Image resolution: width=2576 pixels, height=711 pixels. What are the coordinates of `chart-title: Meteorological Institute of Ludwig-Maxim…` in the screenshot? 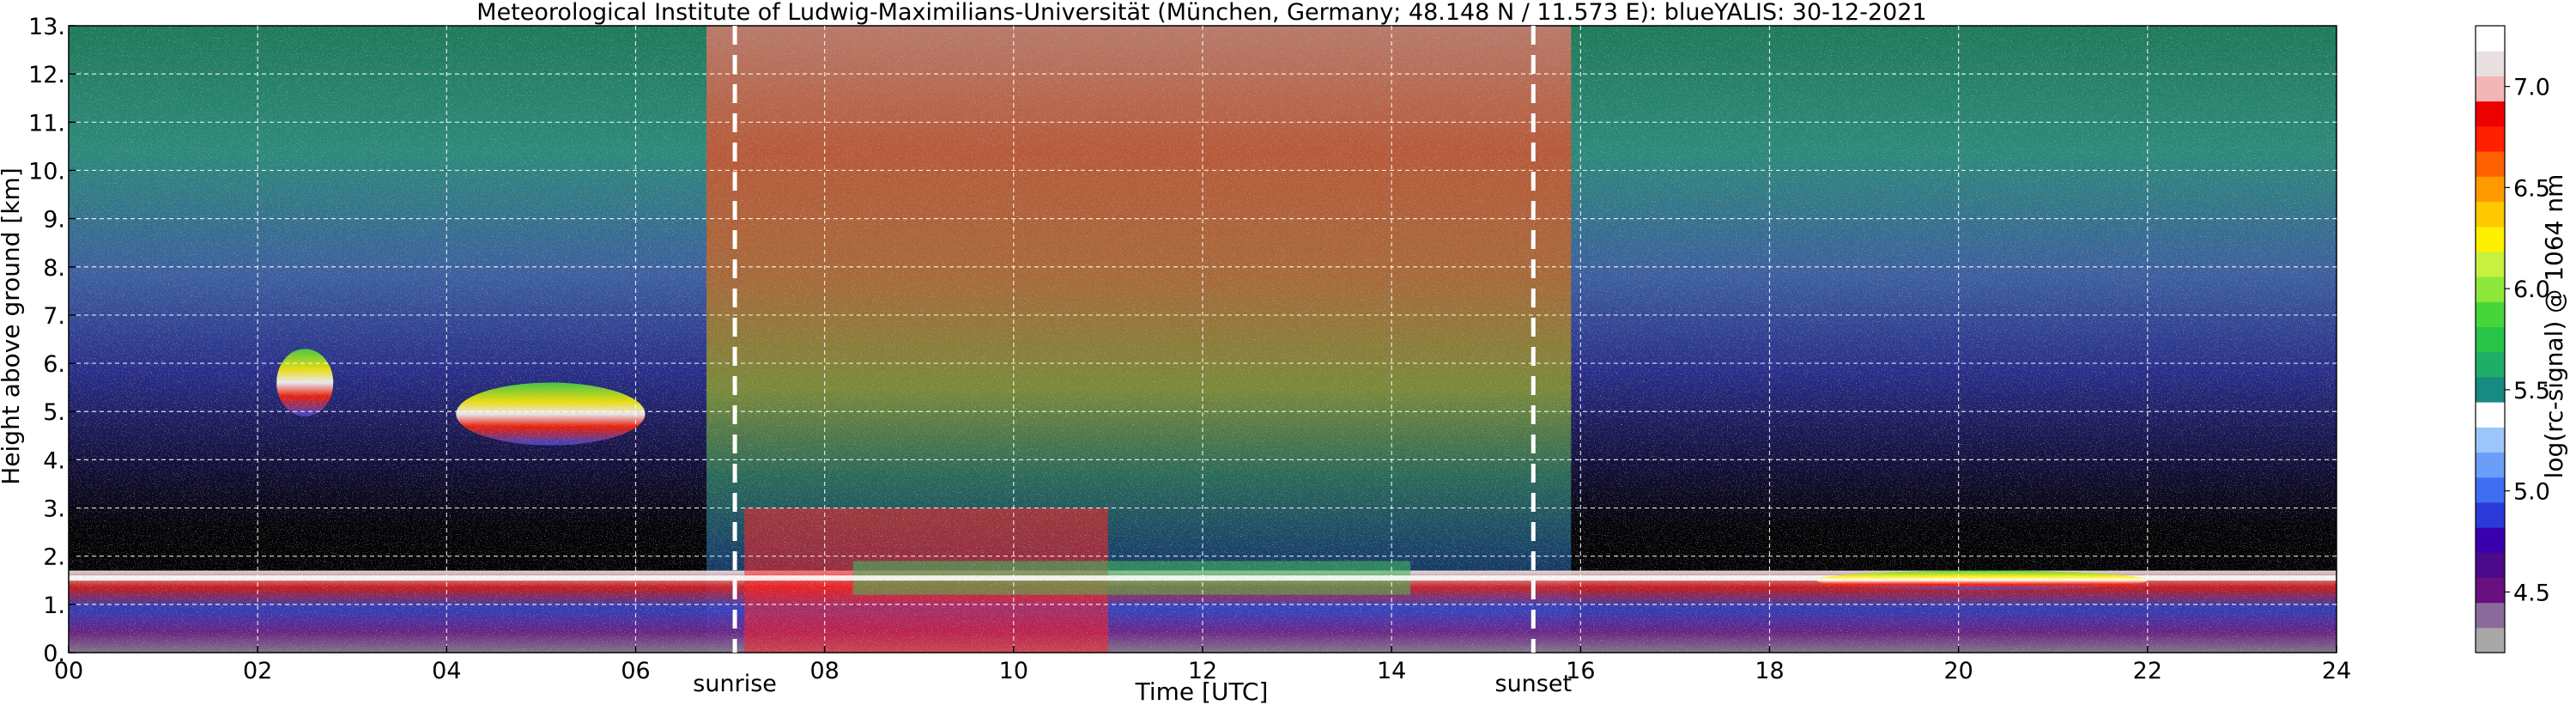 It's located at (1201, 13).